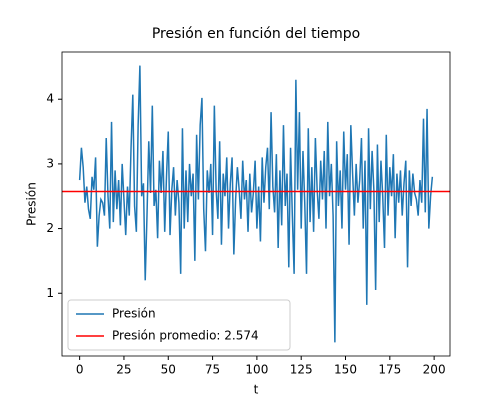  What do you see at coordinates (134, 314) in the screenshot?
I see `legend-label: Presión` at bounding box center [134, 314].